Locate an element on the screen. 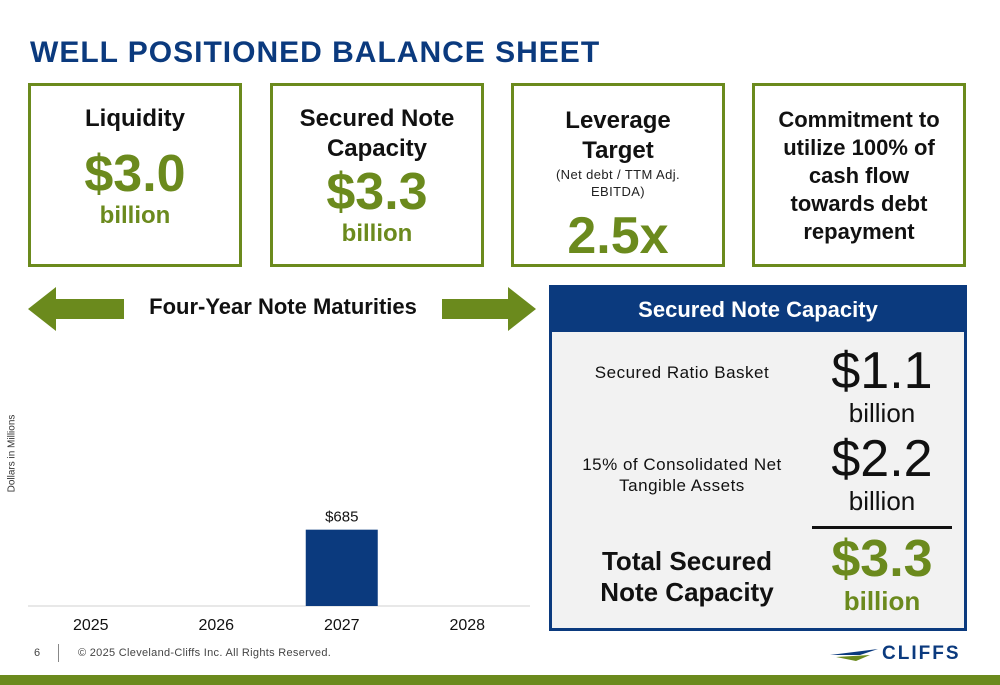  total-secured-unit: billion is located at coordinates (882, 601).